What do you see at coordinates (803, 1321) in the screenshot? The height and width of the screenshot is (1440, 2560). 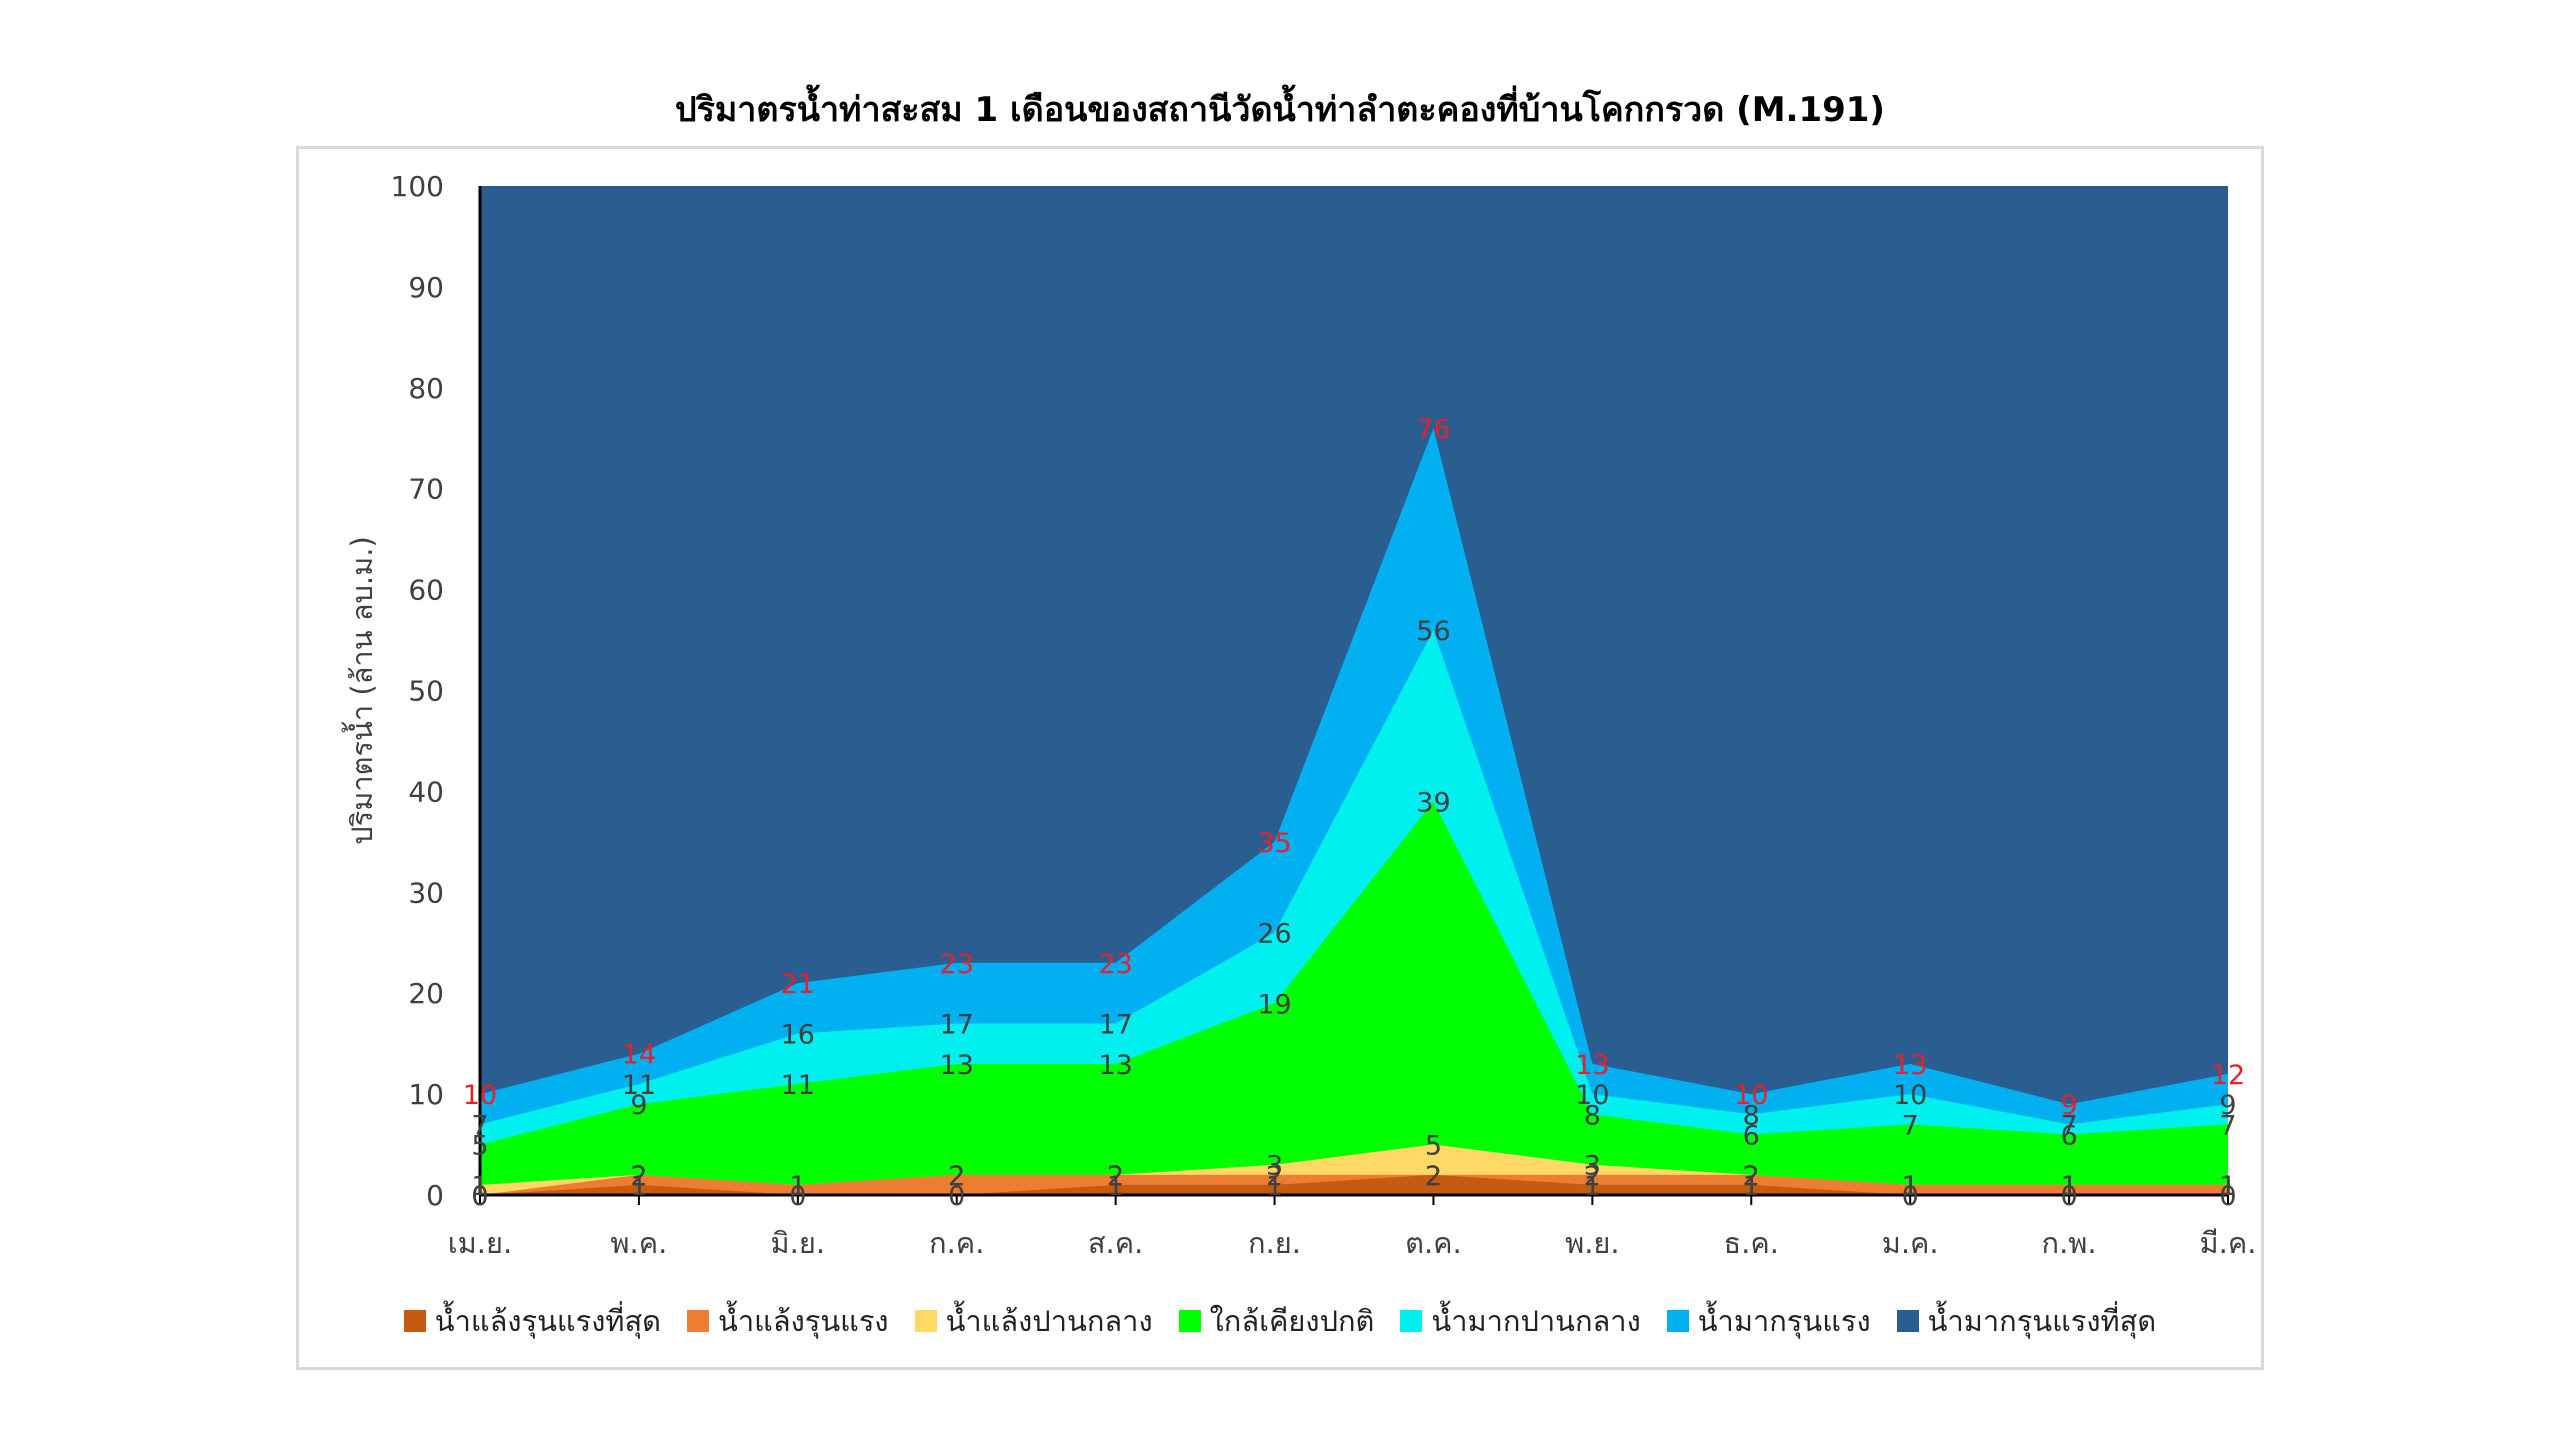 I see `legend-label: น้ำแล้งรุนแรง` at bounding box center [803, 1321].